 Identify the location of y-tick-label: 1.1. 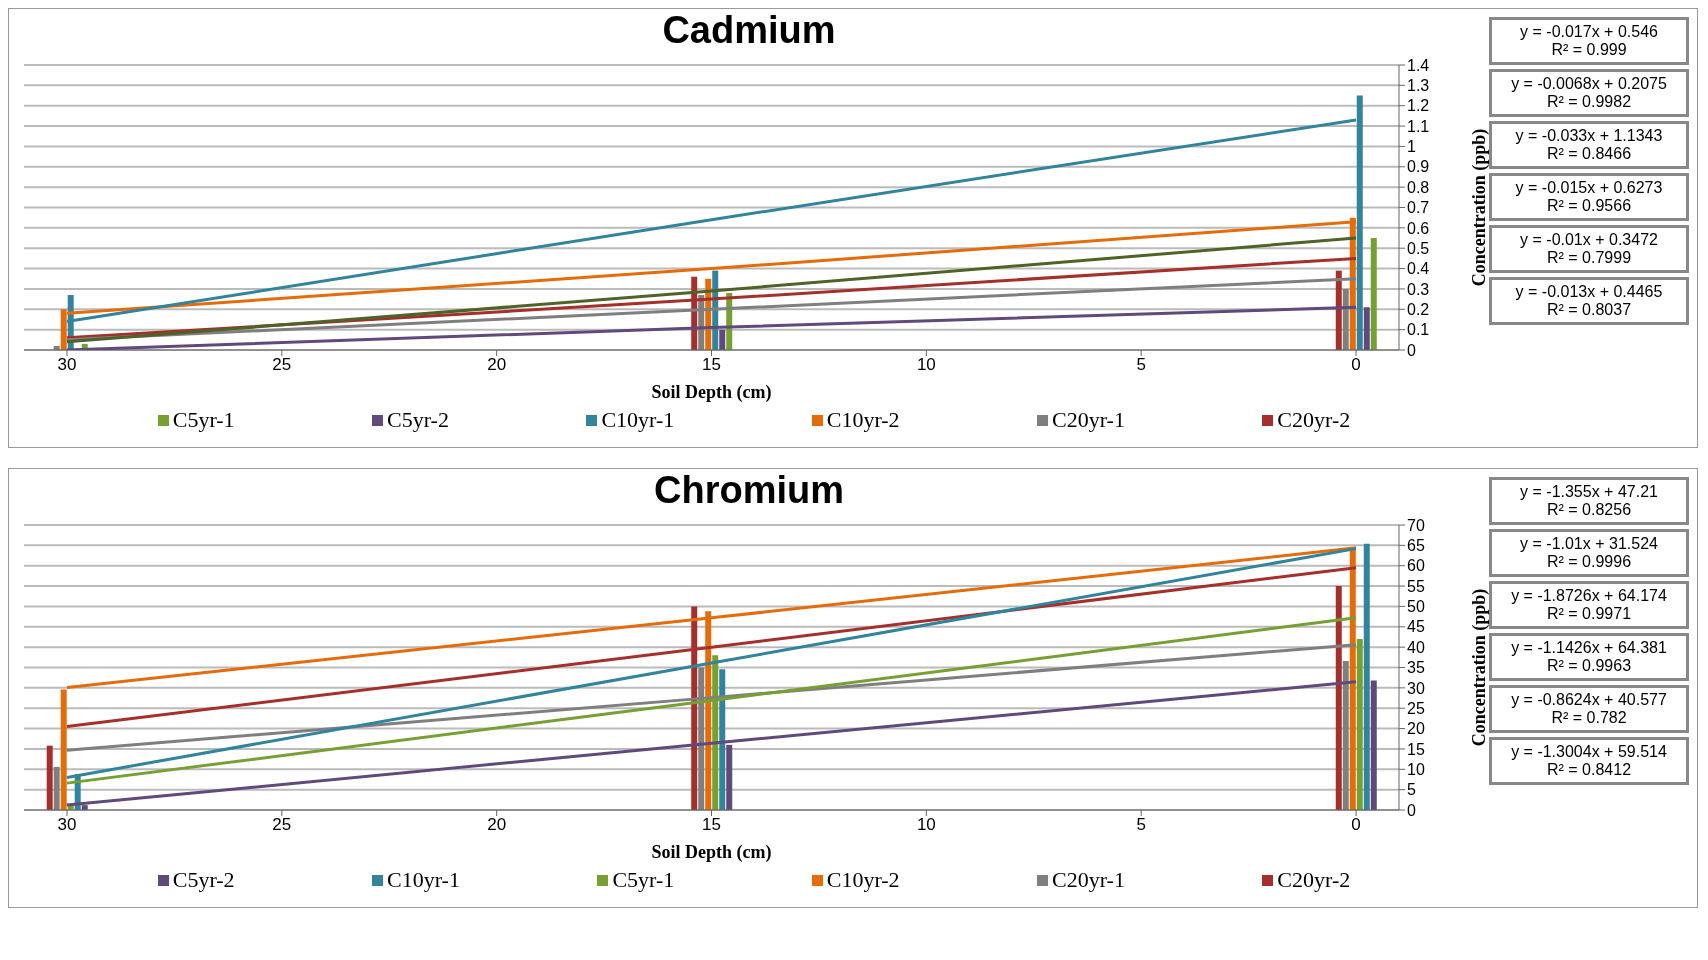
(1418, 126).